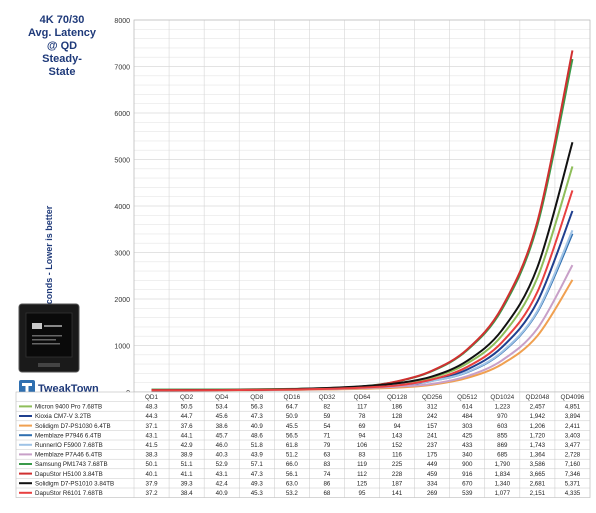 This screenshot has height=513, width=596. Describe the element at coordinates (122, 207) in the screenshot. I see `axis-layer: 010002000300040005000600070008000` at that location.